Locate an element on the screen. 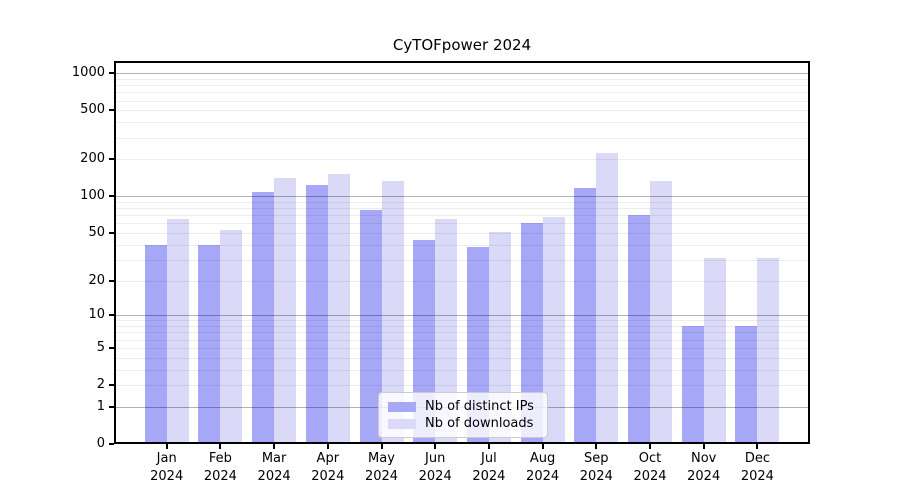 The image size is (900, 500). x-axis-tick-label: May 2024 is located at coordinates (382, 468).